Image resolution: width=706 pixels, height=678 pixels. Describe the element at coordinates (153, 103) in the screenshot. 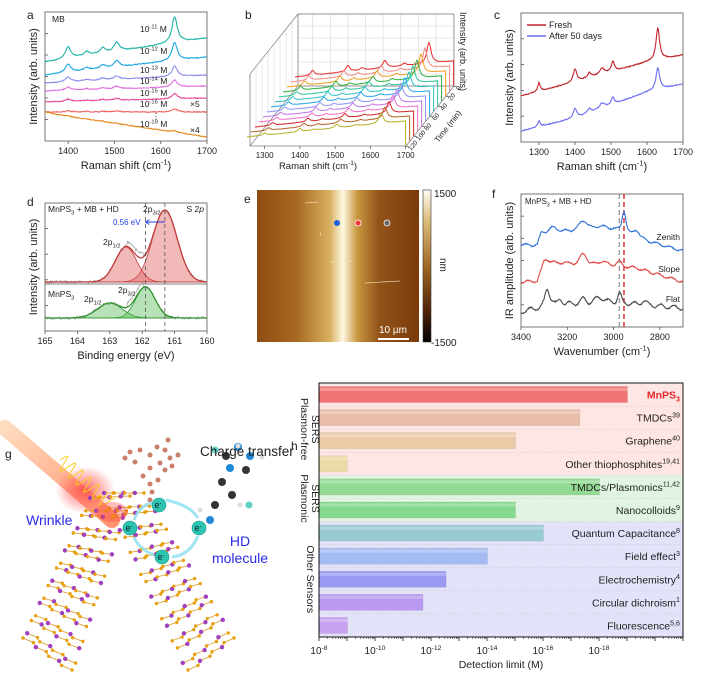

I see `concentration-label-part: -16` at that location.